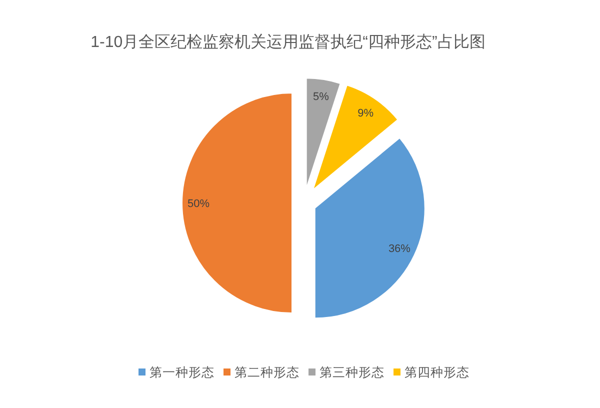 Image resolution: width=600 pixels, height=408 pixels. I want to click on legend-label: 第三种形态, so click(352, 373).